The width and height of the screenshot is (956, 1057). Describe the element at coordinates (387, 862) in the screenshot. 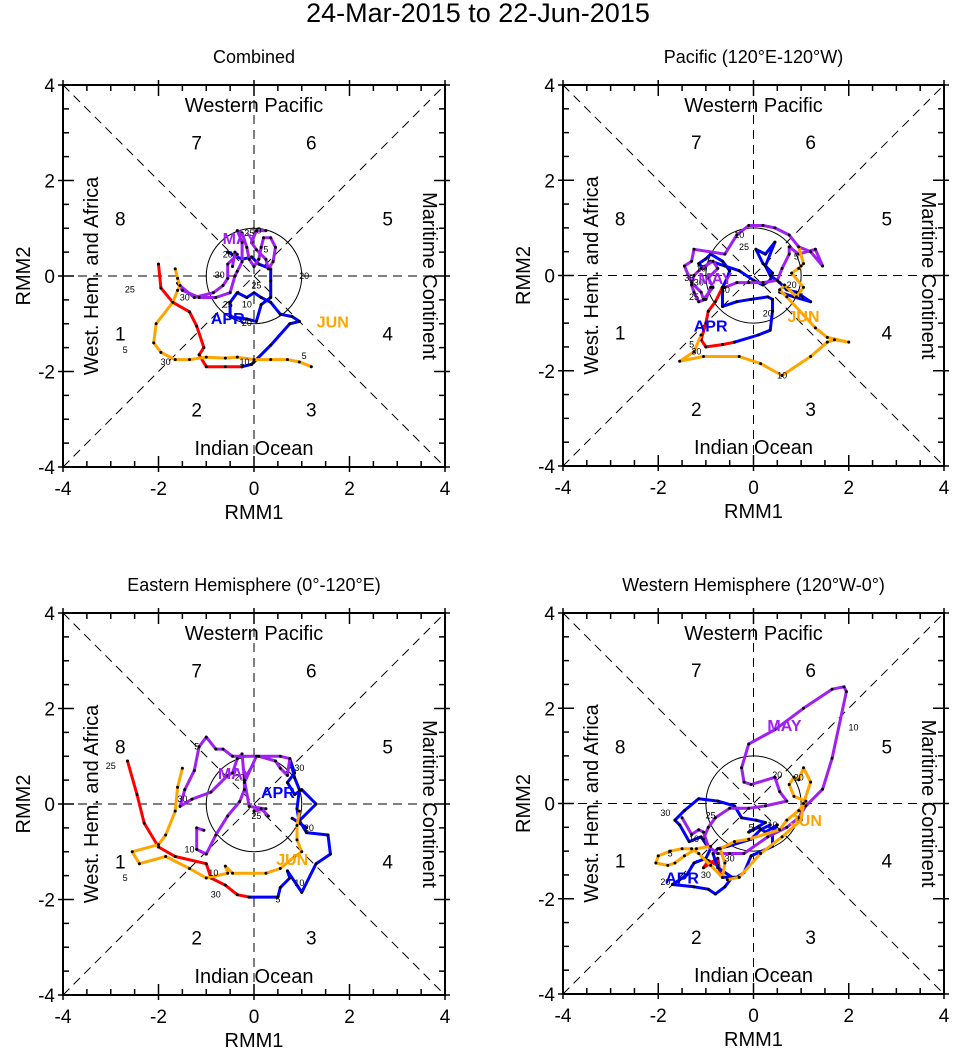

I see `phase-label: 4` at that location.